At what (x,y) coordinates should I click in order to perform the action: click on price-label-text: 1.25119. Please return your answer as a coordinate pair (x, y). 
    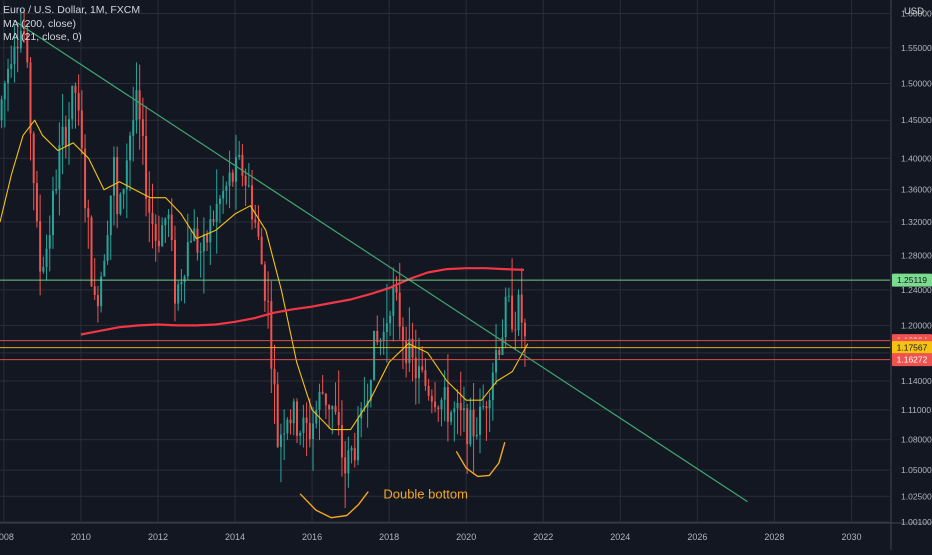
    Looking at the image, I should click on (912, 280).